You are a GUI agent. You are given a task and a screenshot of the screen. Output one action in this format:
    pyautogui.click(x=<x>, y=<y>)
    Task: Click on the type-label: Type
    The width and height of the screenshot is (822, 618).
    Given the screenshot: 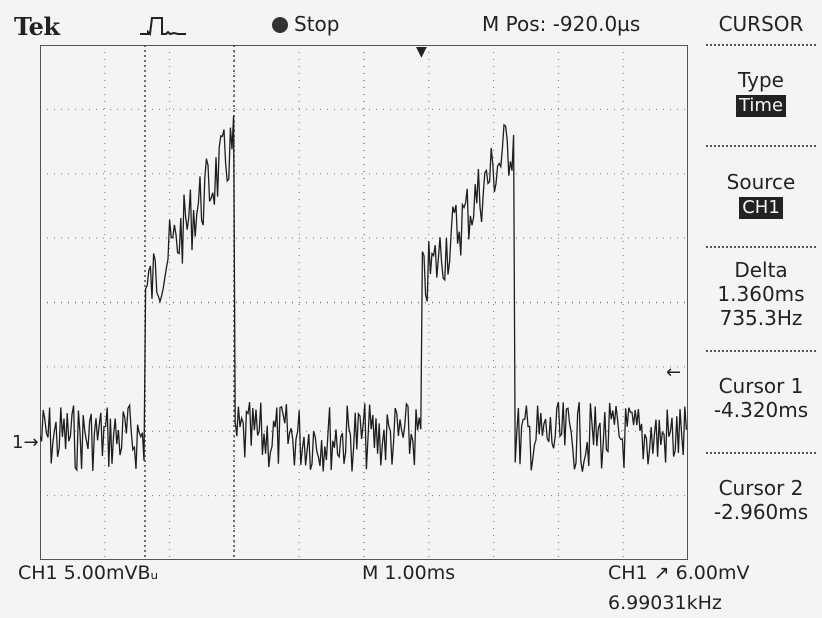 What is the action you would take?
    pyautogui.click(x=761, y=80)
    